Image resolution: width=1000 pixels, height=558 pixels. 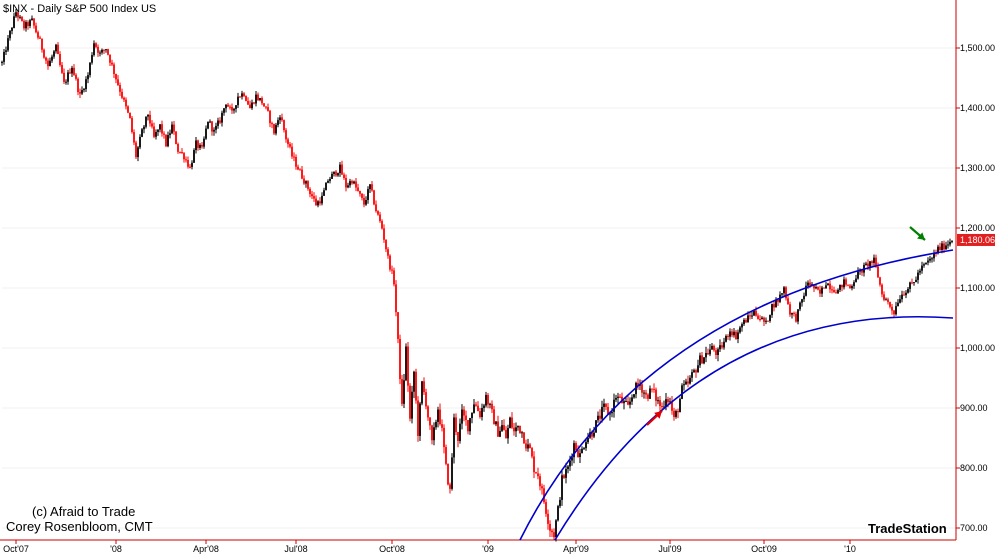 I want to click on y-tick-label: 1,300.00, so click(x=977, y=168).